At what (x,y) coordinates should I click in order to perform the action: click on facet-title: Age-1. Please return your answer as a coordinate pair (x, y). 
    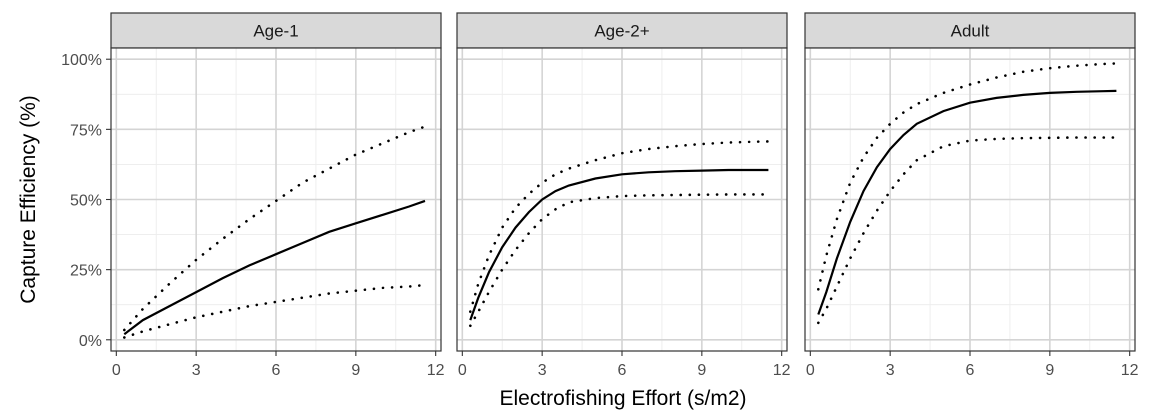
    Looking at the image, I should click on (275, 31).